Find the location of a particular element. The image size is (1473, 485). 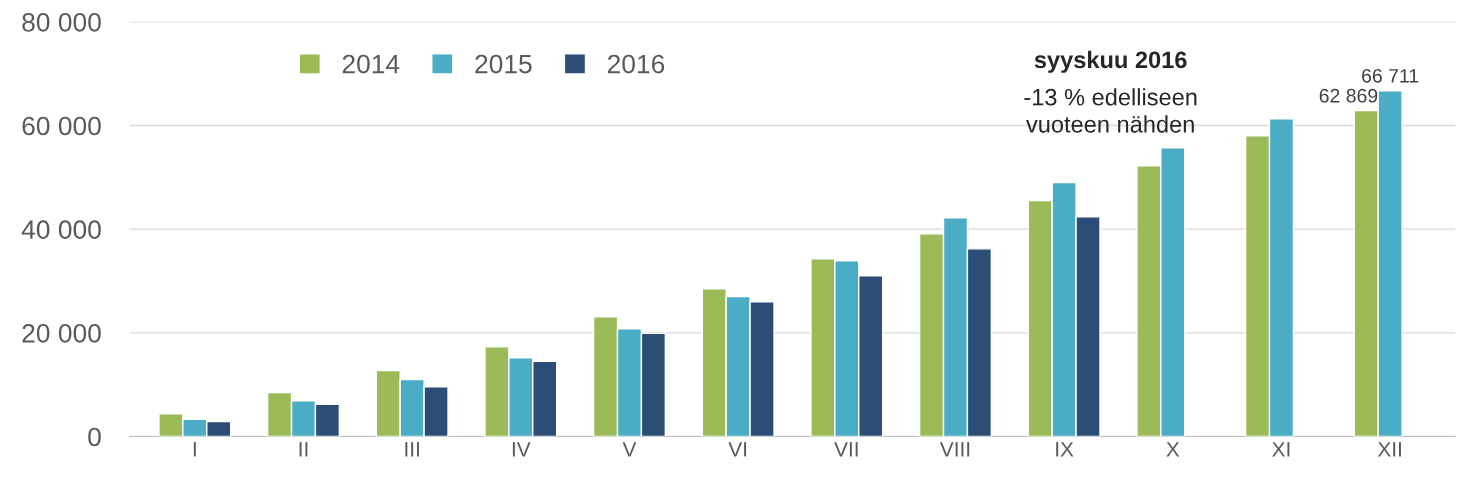

y-tick-label: 0 is located at coordinates (94, 437).